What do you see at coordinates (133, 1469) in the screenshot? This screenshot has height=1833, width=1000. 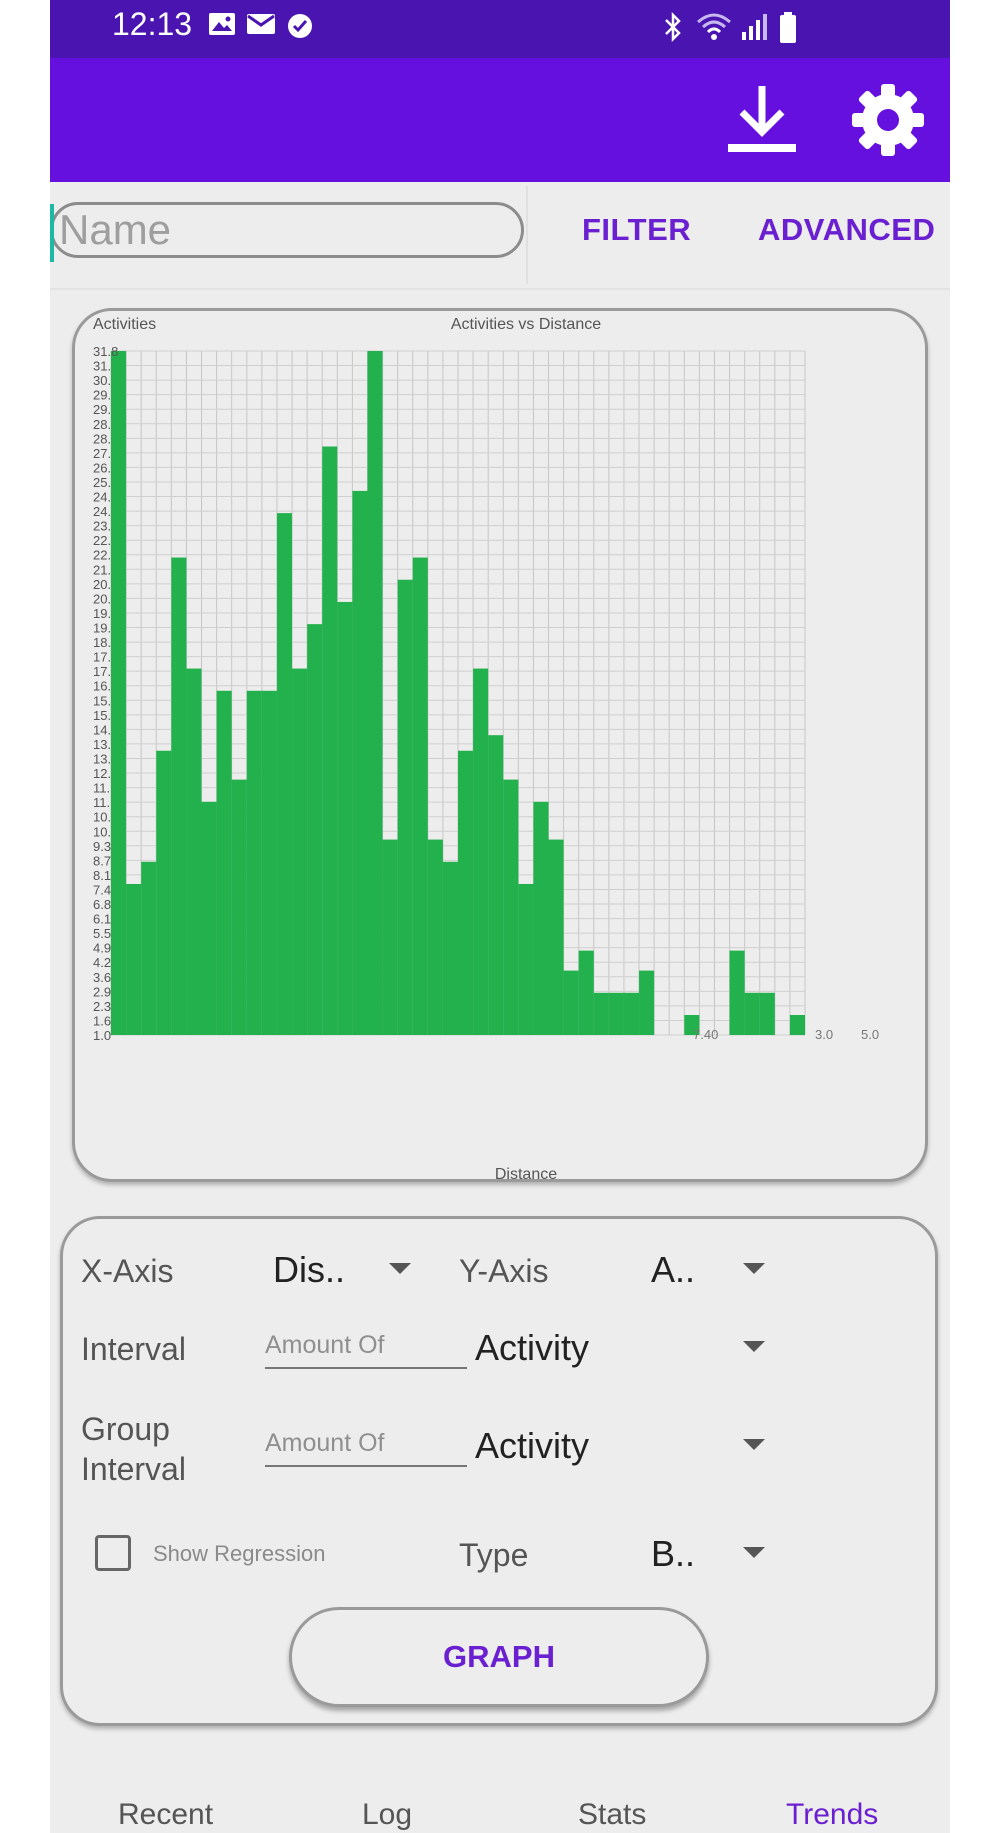 I see `group-interval-label-line2: Interval` at bounding box center [133, 1469].